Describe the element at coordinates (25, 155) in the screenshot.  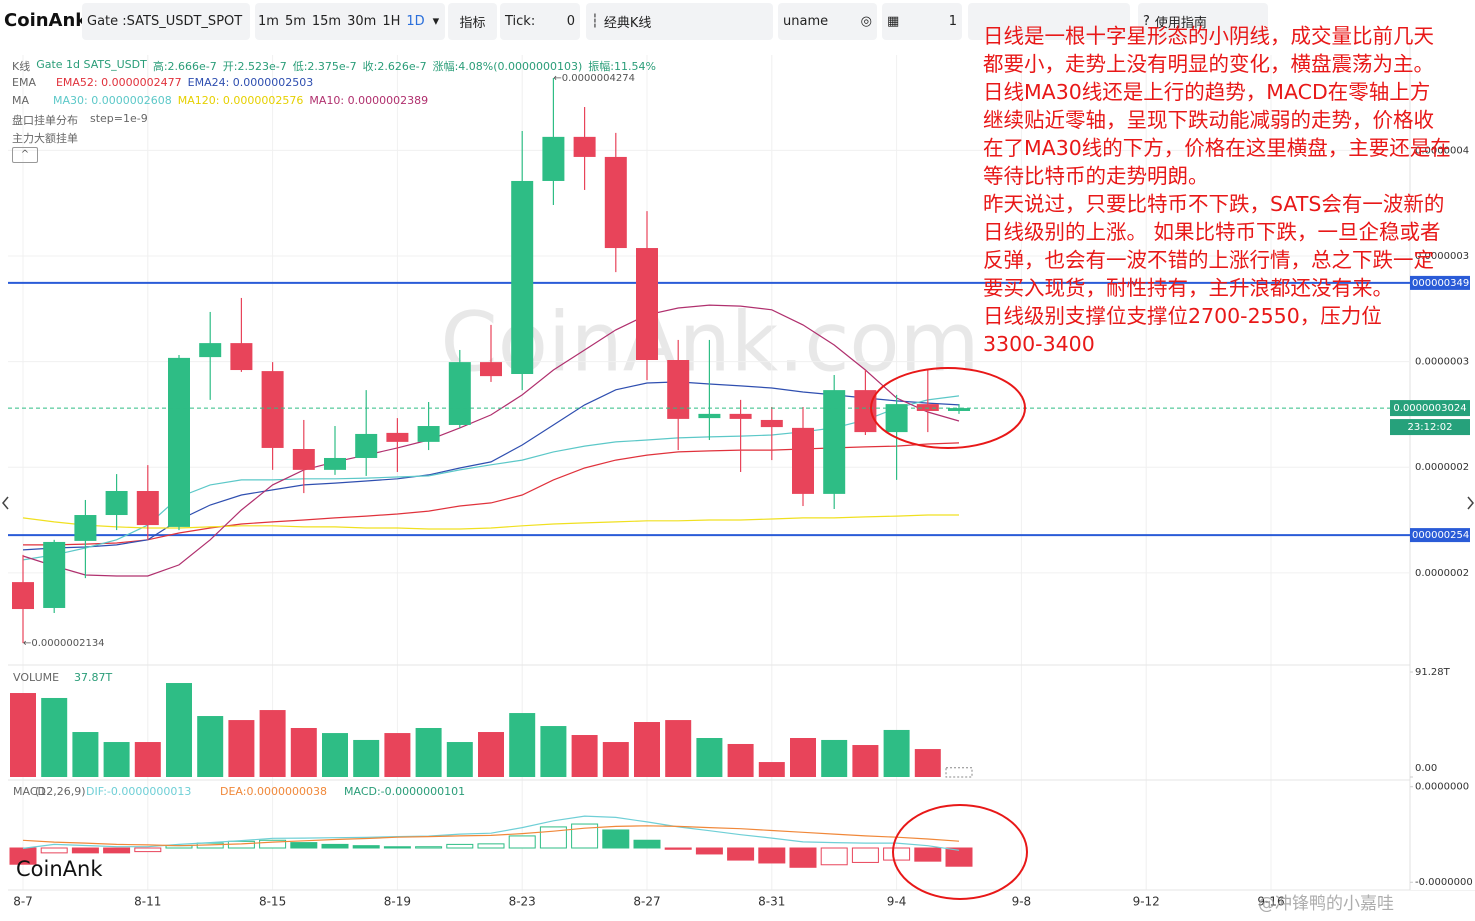
I see `collapse-button: ^` at that location.